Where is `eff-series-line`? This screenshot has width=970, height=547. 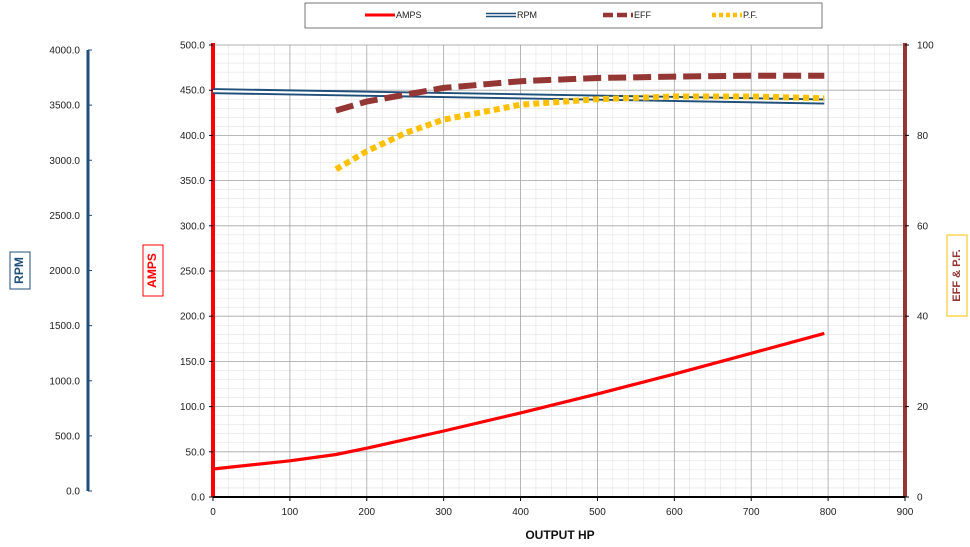 eff-series-line is located at coordinates (580, 93).